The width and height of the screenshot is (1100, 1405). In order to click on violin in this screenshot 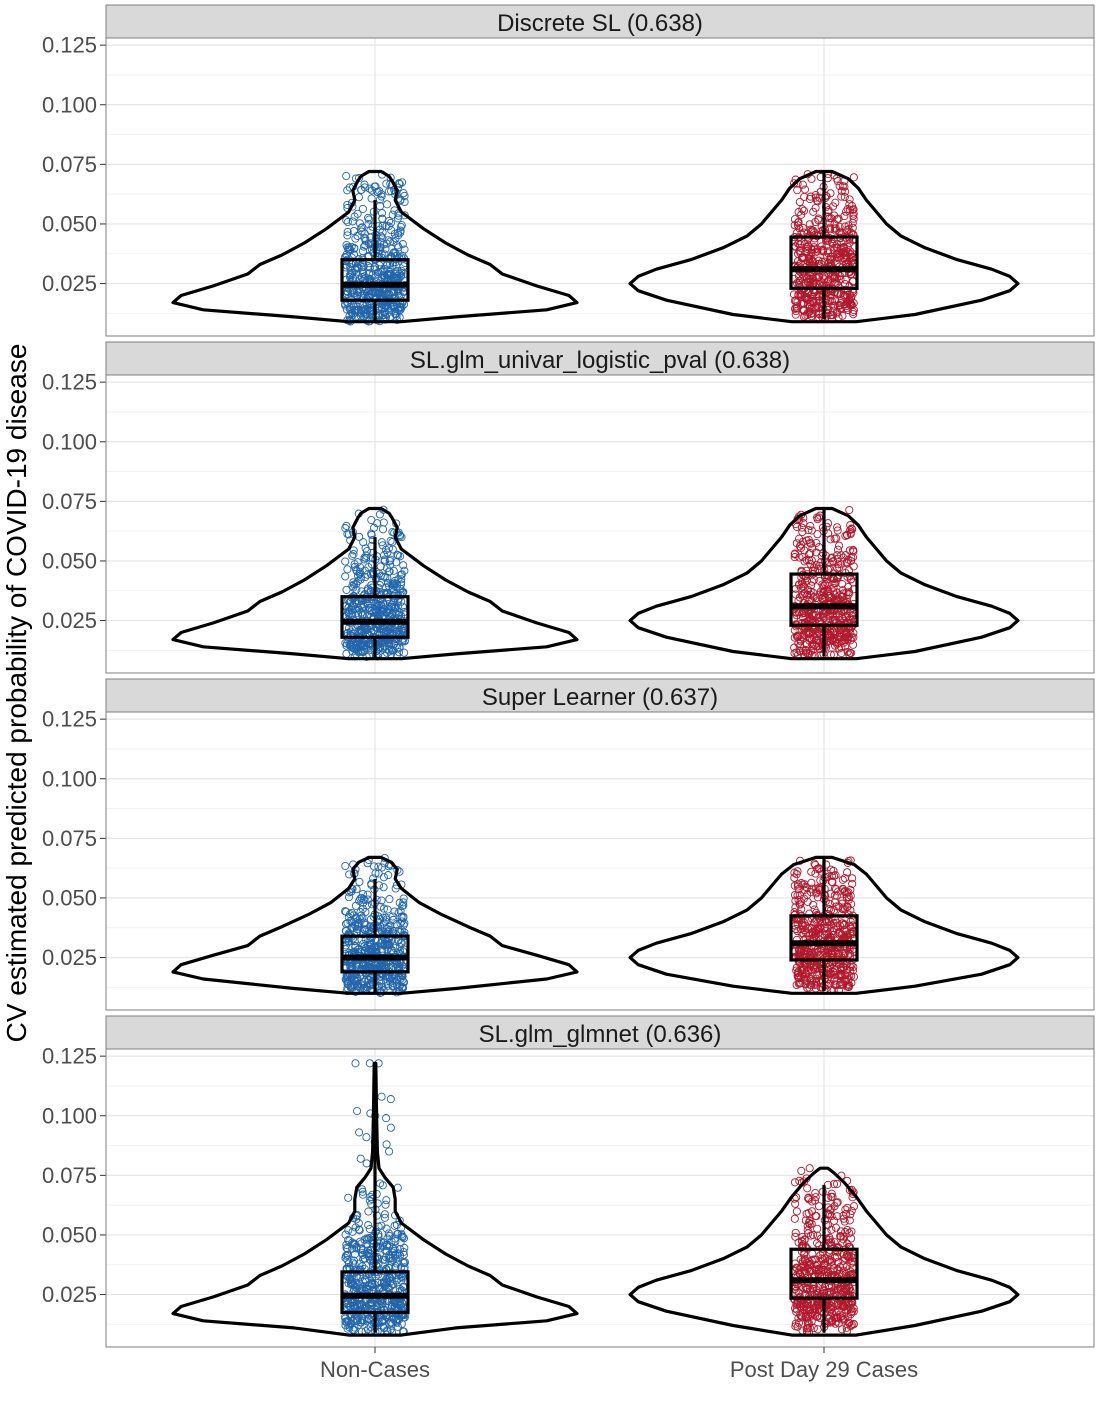, I will do `click(375, 246)`.